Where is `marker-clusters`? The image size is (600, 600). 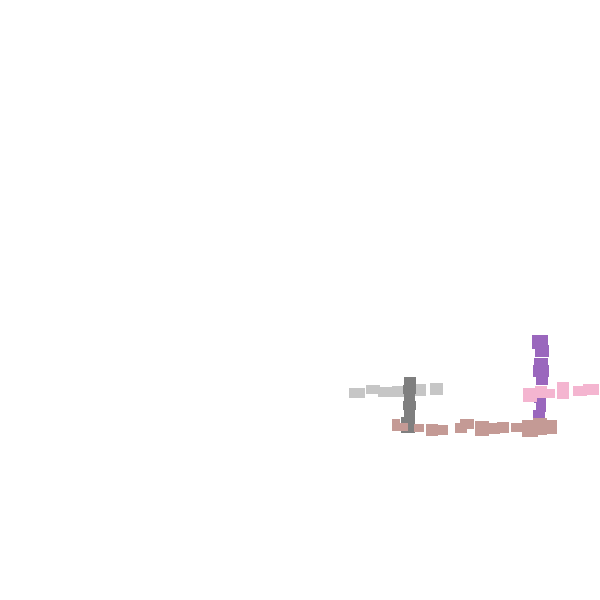
marker-clusters is located at coordinates (474, 386).